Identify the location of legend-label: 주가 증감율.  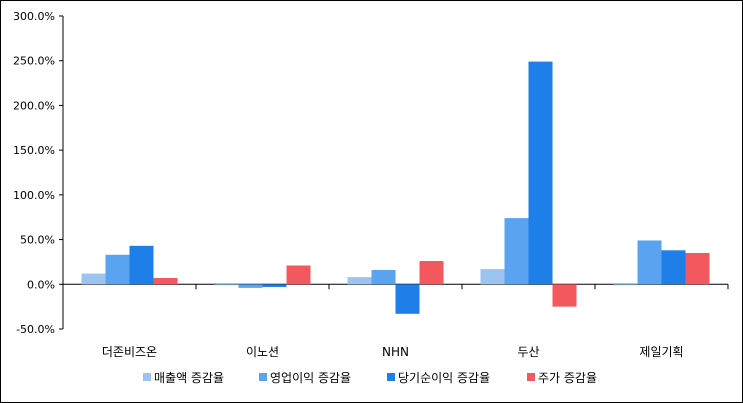
(567, 378).